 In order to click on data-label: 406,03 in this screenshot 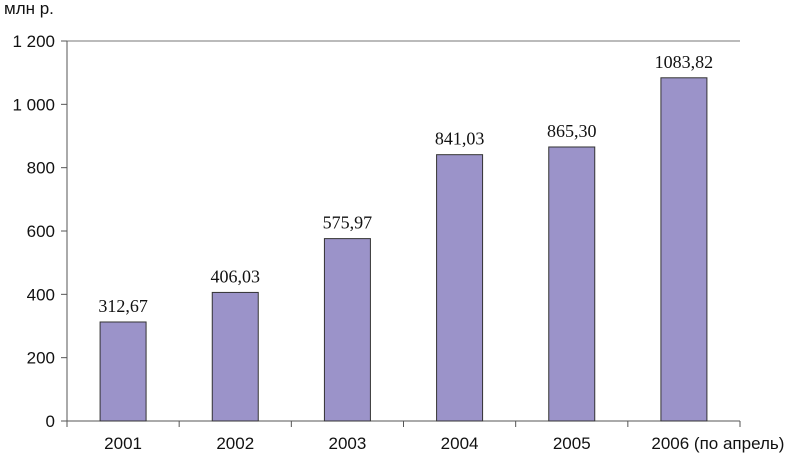, I will do `click(236, 276)`.